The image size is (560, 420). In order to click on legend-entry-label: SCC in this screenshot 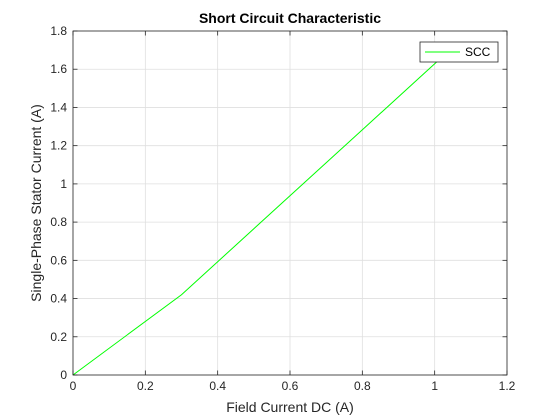, I will do `click(478, 52)`.